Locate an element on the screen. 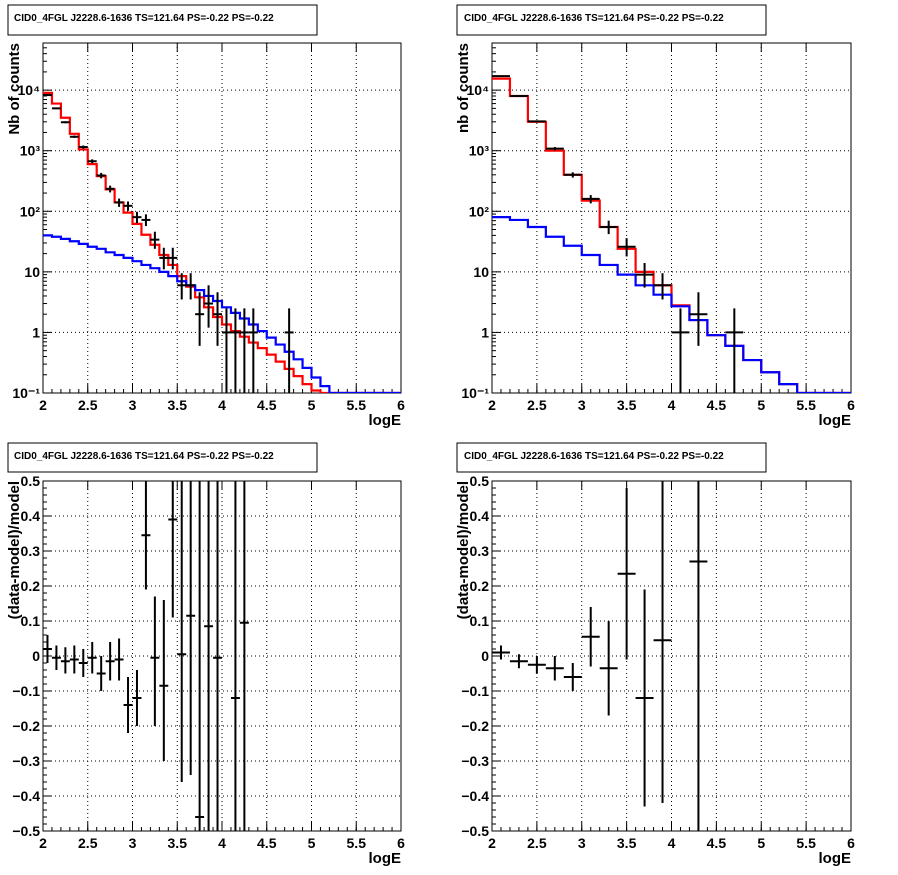  y-axis-ticks: 10⁻¹ 1 10 10² 10³ 10⁴ is located at coordinates (481, 221).